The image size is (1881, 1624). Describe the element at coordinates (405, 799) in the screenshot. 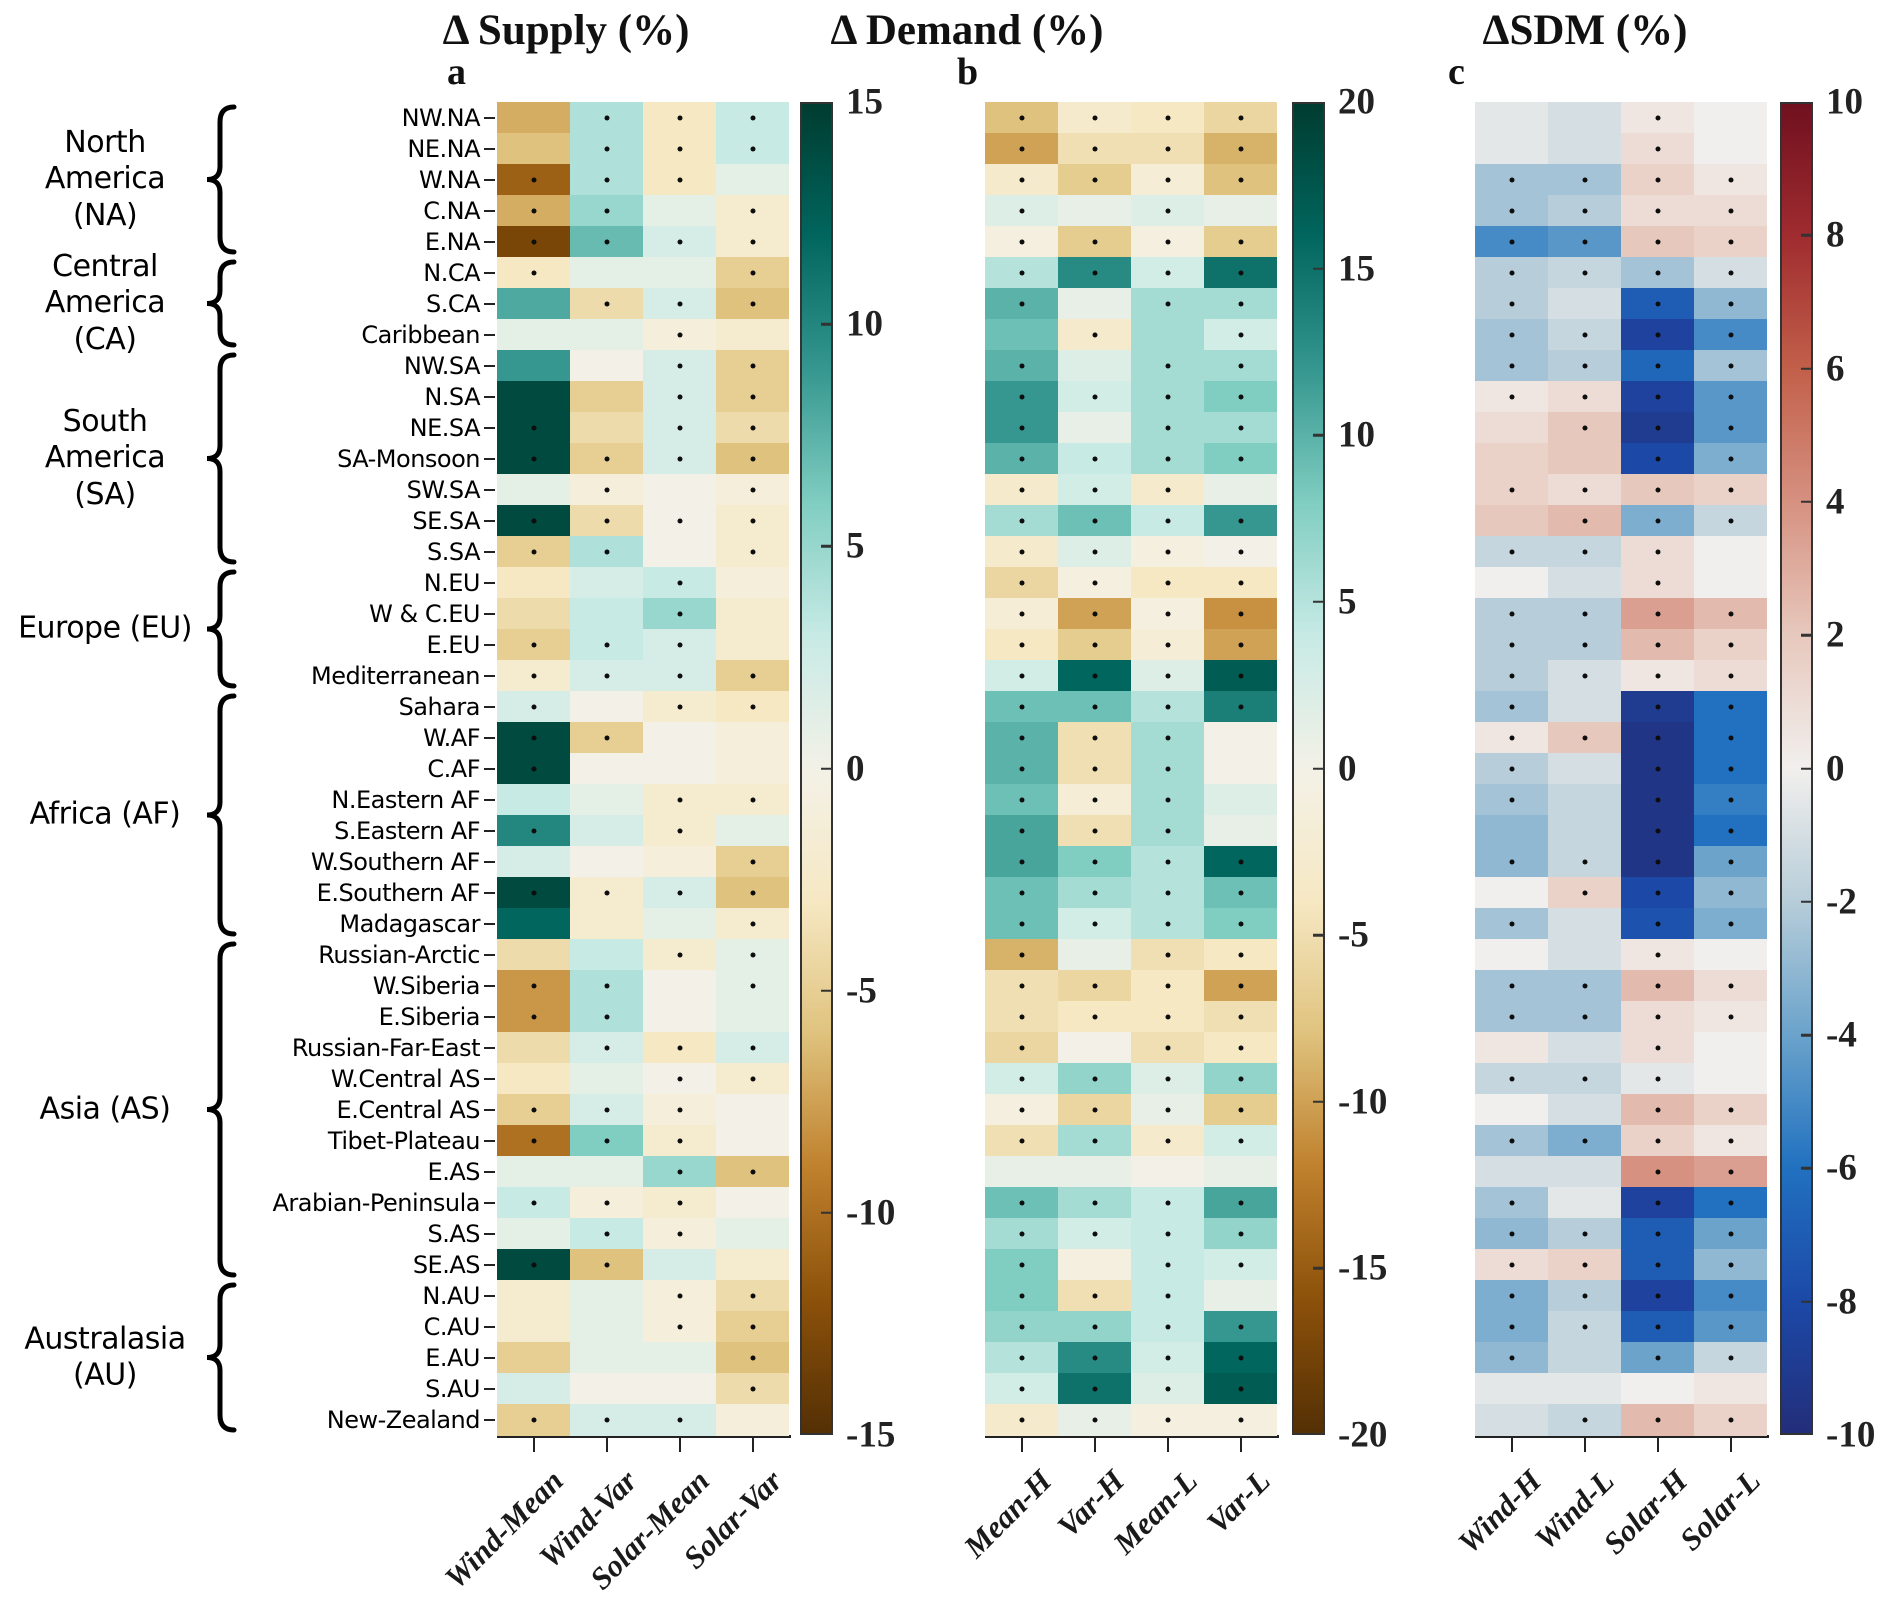

I see `row-label: N.Eastern AF` at that location.